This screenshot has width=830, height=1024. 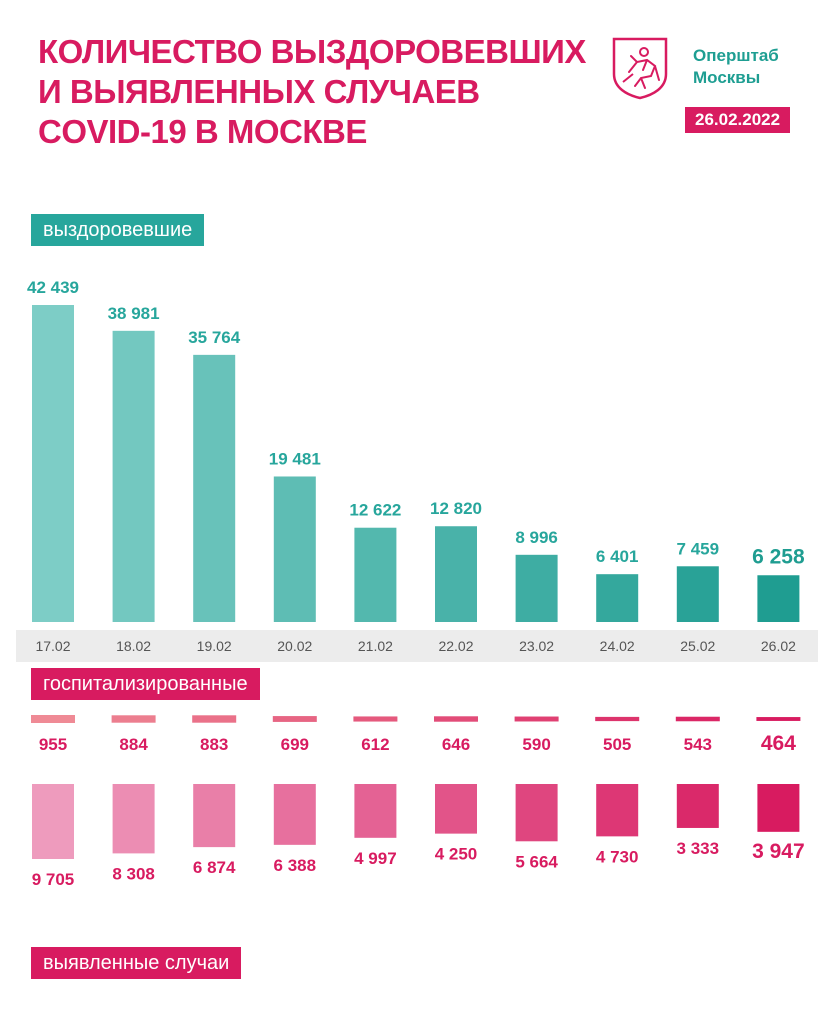 What do you see at coordinates (118, 230) in the screenshot?
I see `recovered-label: выздоровевшие` at bounding box center [118, 230].